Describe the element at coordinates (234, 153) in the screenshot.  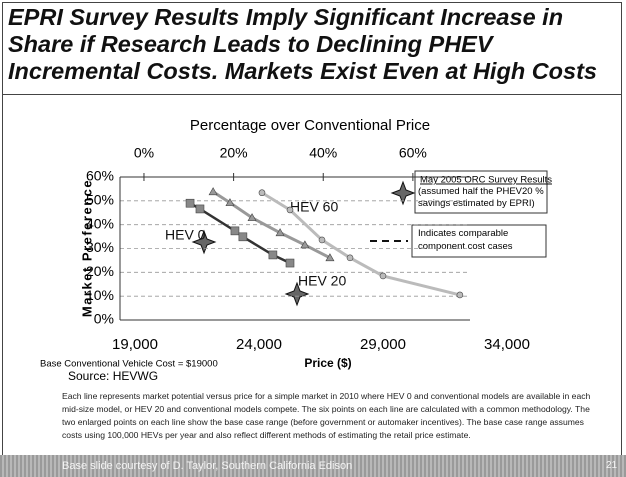
I see `x2-tick-label: 20%` at that location.